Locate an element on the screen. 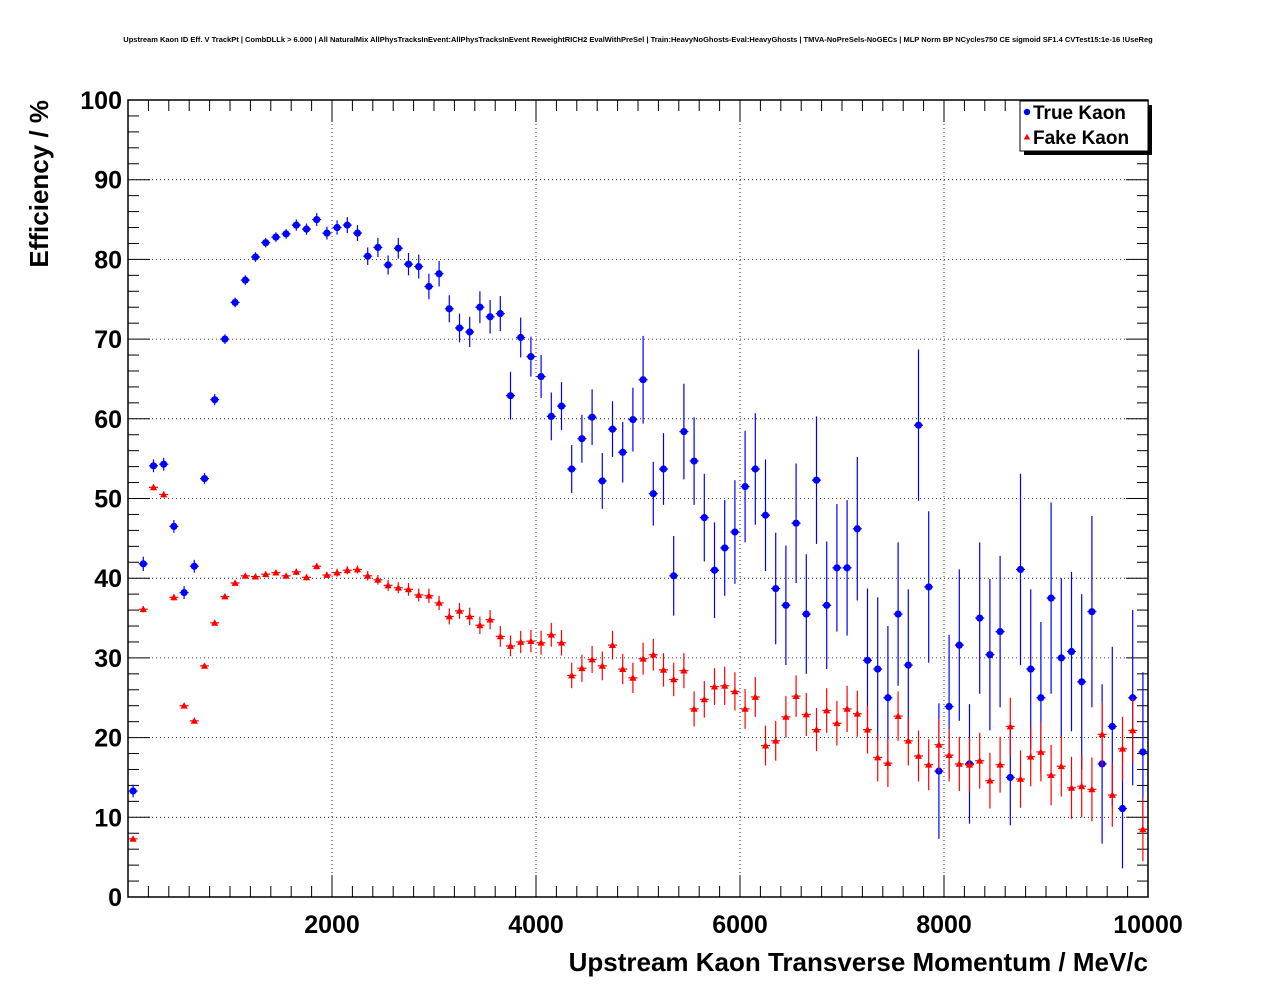 Image resolution: width=1276 pixels, height=996 pixels. y-tick-label: 40 is located at coordinates (108, 579).